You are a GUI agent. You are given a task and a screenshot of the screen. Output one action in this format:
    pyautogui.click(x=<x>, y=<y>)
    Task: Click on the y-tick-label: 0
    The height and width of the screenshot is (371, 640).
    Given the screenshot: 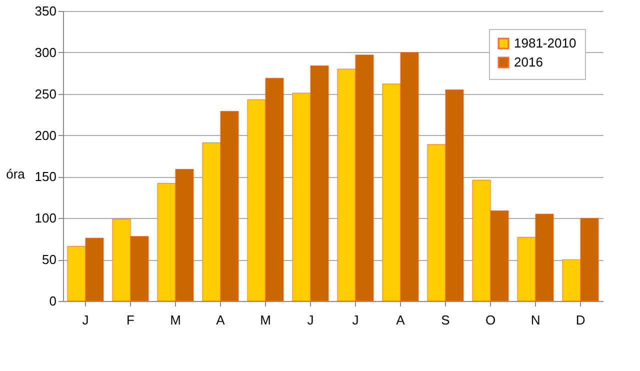 What is the action you would take?
    pyautogui.click(x=52, y=301)
    